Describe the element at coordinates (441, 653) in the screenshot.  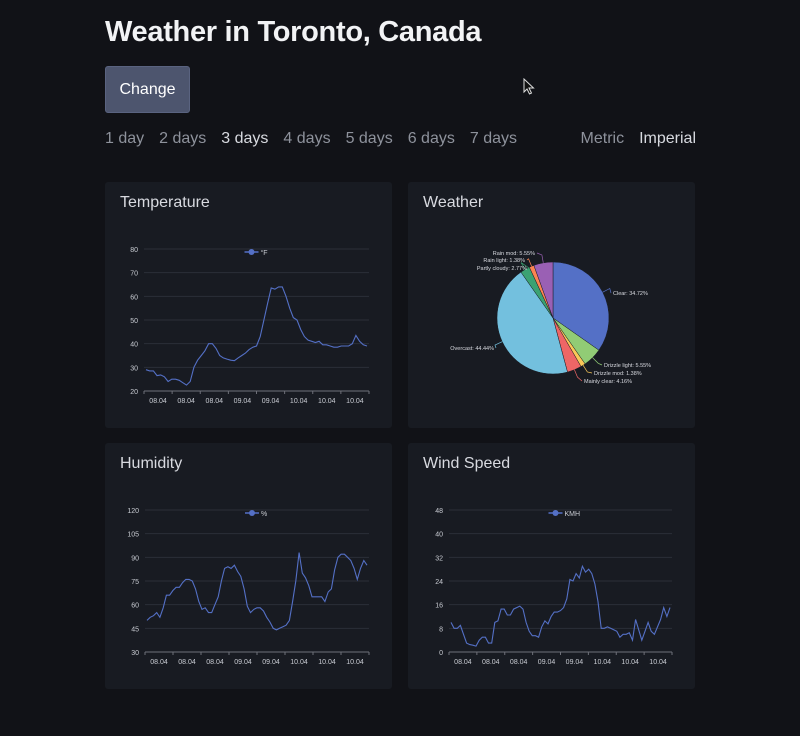
I see `y-tick-label: 0` at that location.